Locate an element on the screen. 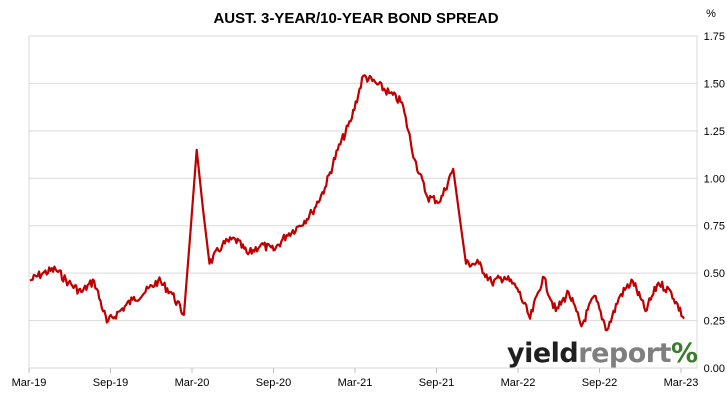 The image size is (727, 400). chart-title: AUST. 3-YEAR/10-YEAR BOND SPREAD is located at coordinates (355, 18).